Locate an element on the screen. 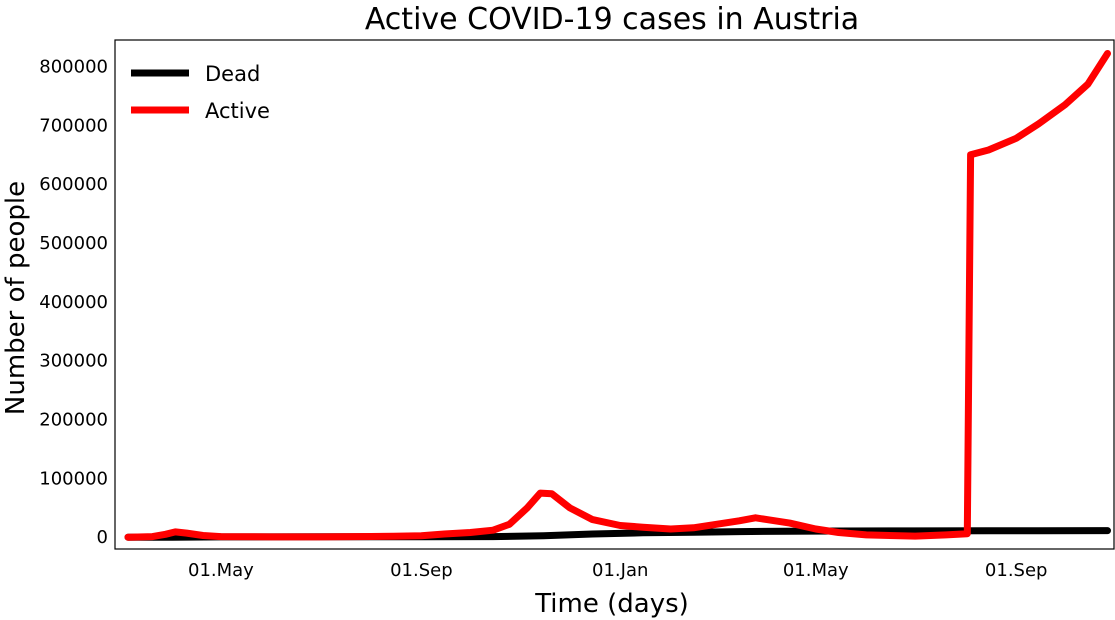  y-tick-label: 0 is located at coordinates (102, 537).